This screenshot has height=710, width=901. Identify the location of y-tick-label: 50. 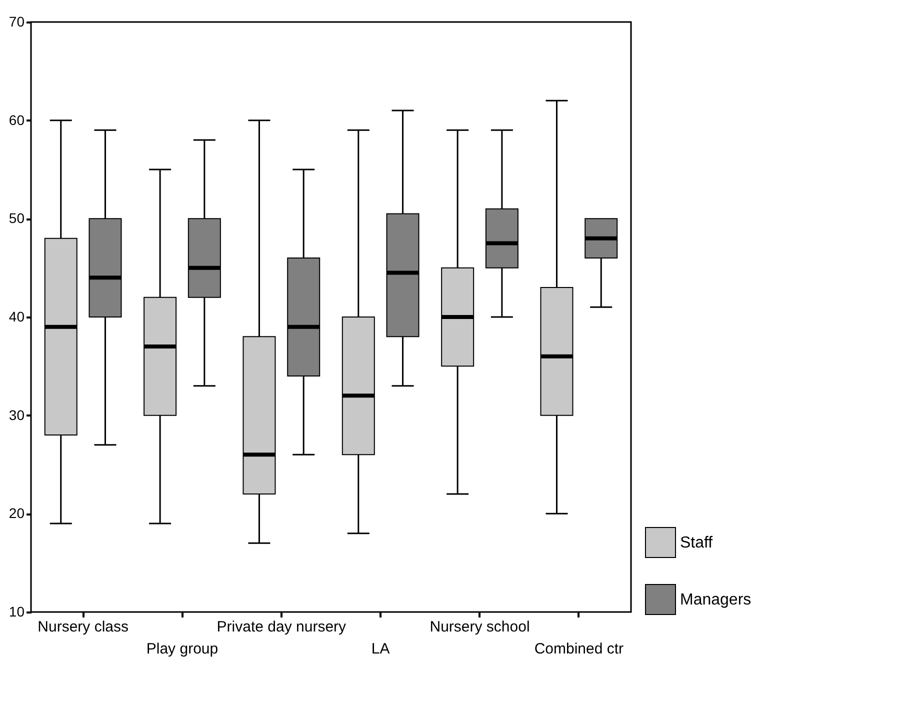
(16, 218).